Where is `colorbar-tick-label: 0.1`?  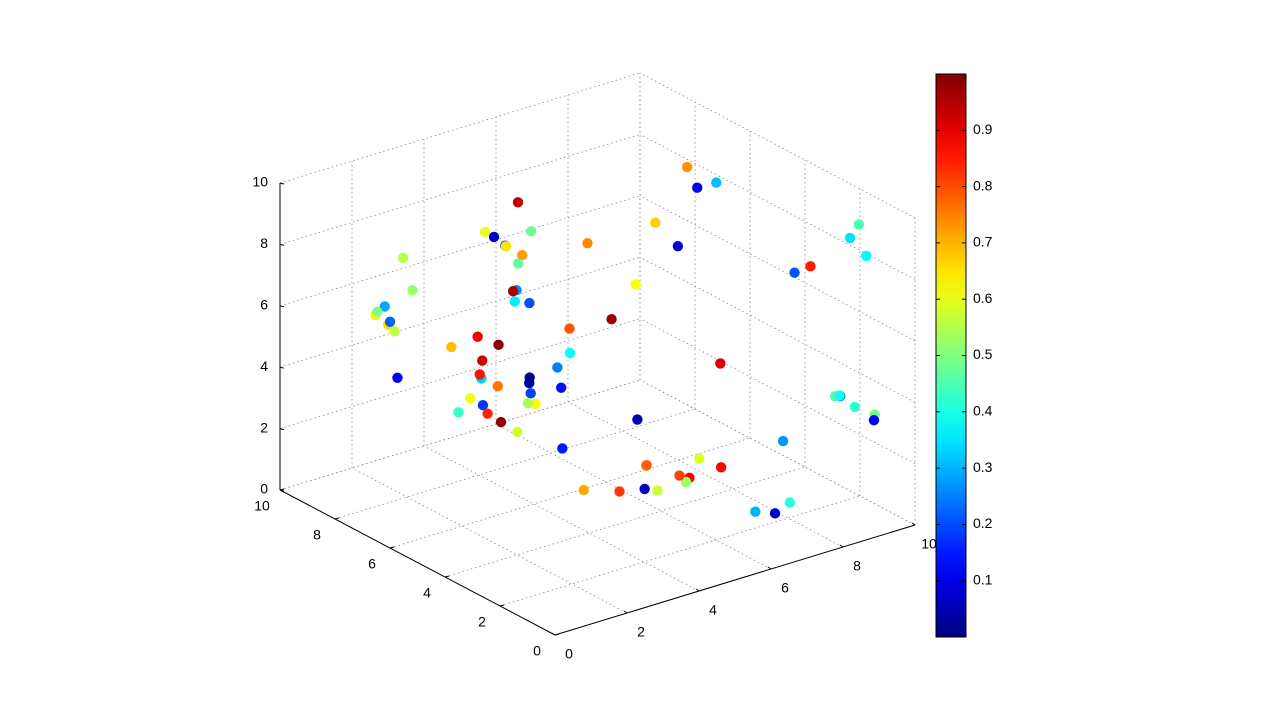
colorbar-tick-label: 0.1 is located at coordinates (983, 579).